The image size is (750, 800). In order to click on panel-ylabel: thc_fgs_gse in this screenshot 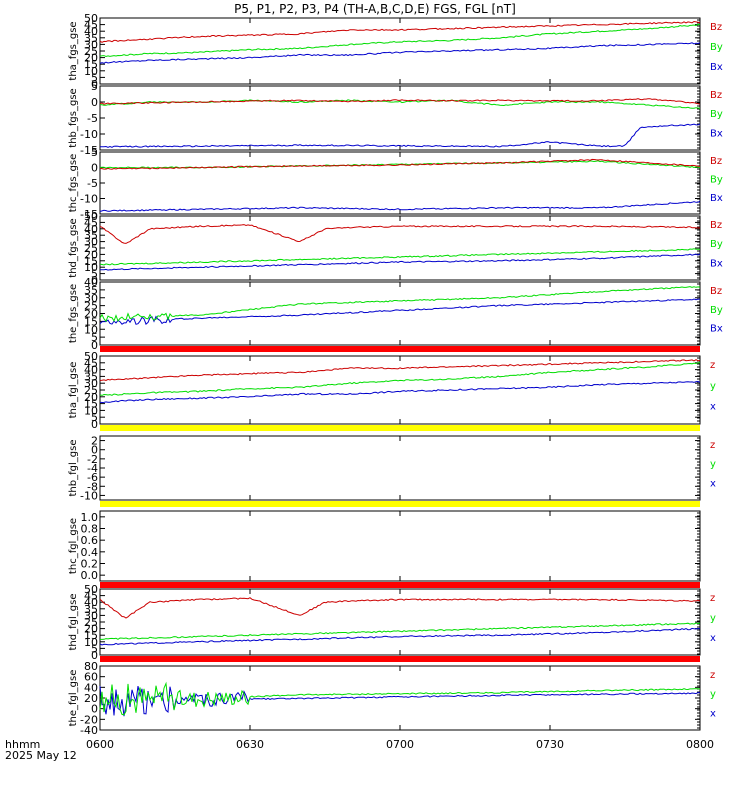, I will do `click(73, 183)`.